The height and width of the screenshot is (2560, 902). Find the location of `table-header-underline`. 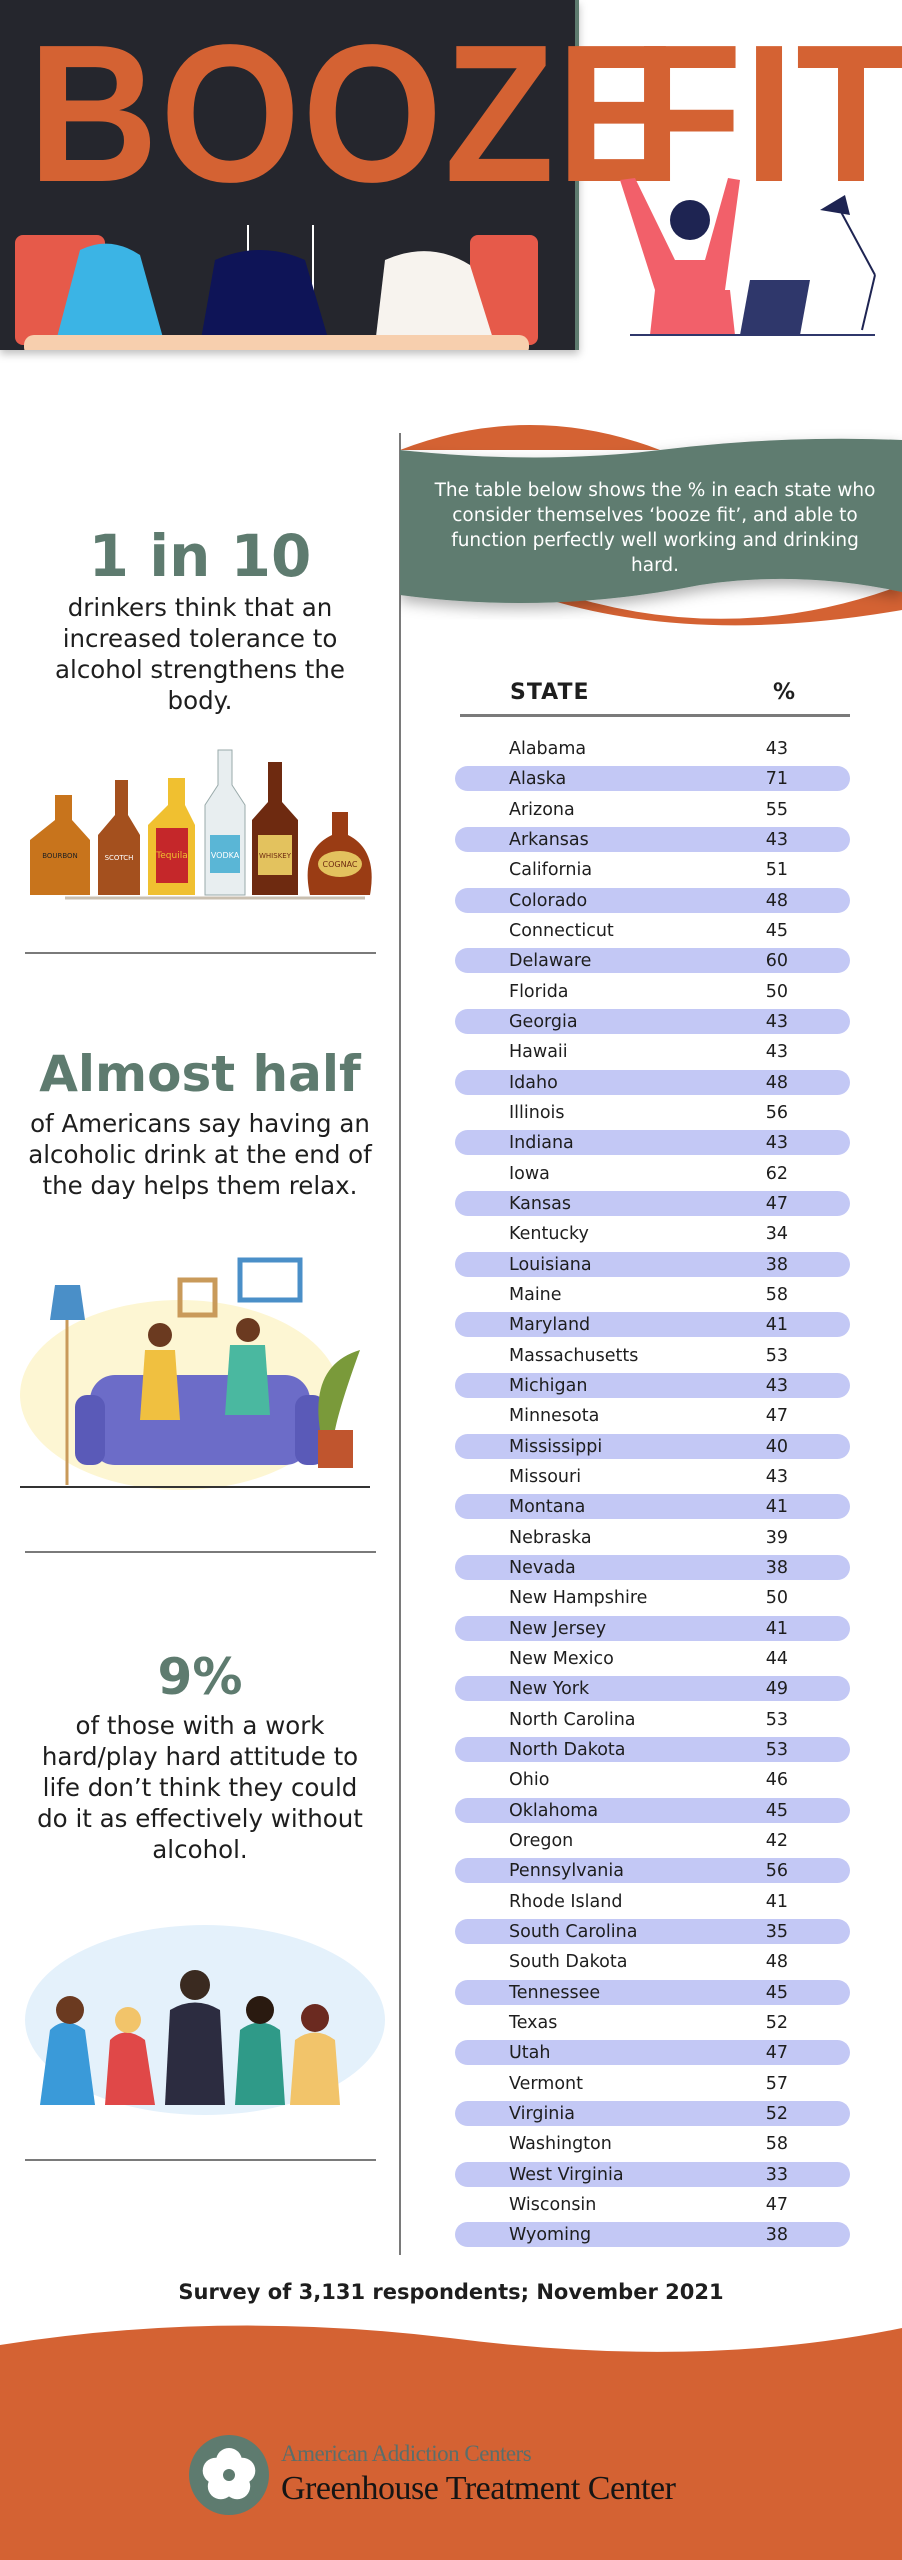

table-header-underline is located at coordinates (655, 715).